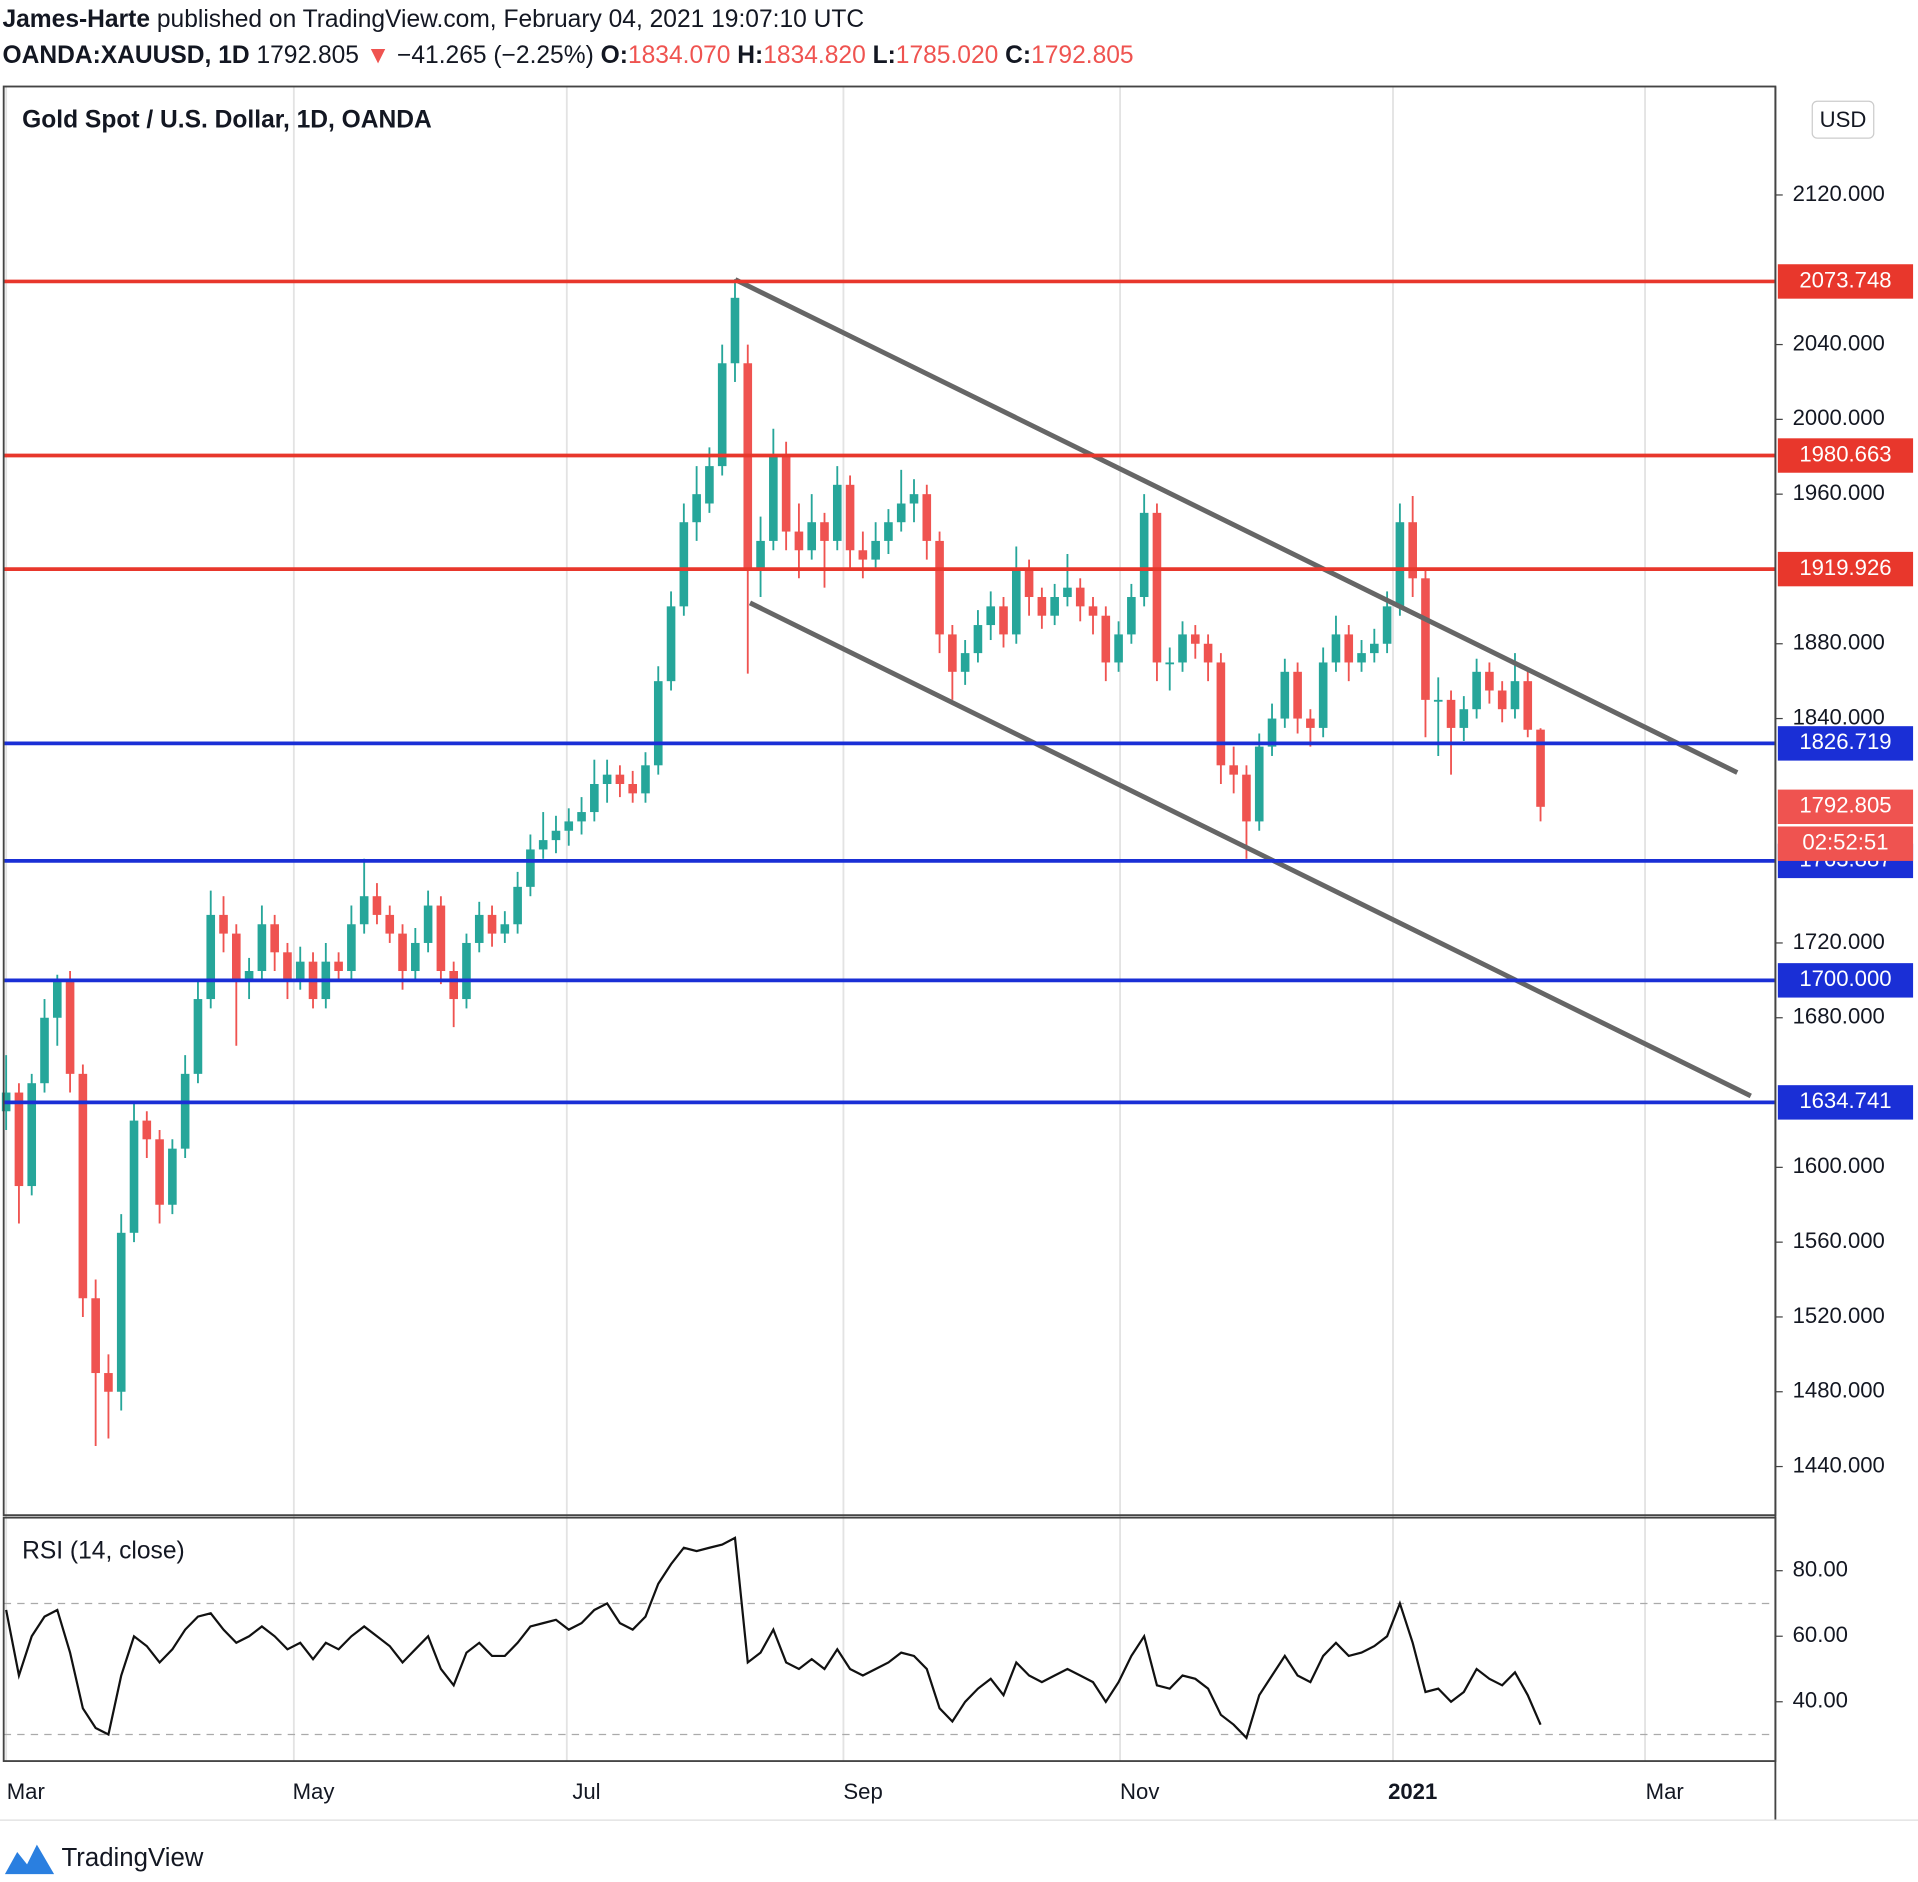 This screenshot has width=1918, height=1882. Describe the element at coordinates (1845, 279) in the screenshot. I see `level-label: 2073.748` at that location.